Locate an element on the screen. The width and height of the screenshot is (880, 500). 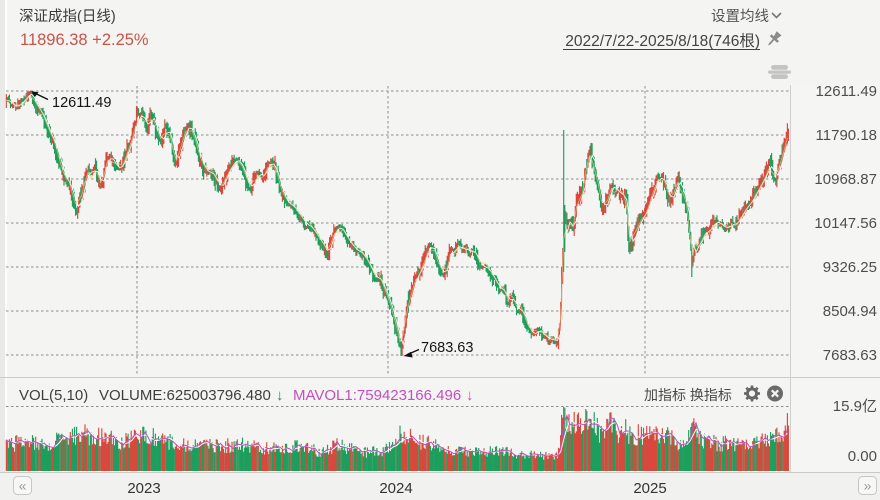
svg-text: 2025 is located at coordinates (649, 488).